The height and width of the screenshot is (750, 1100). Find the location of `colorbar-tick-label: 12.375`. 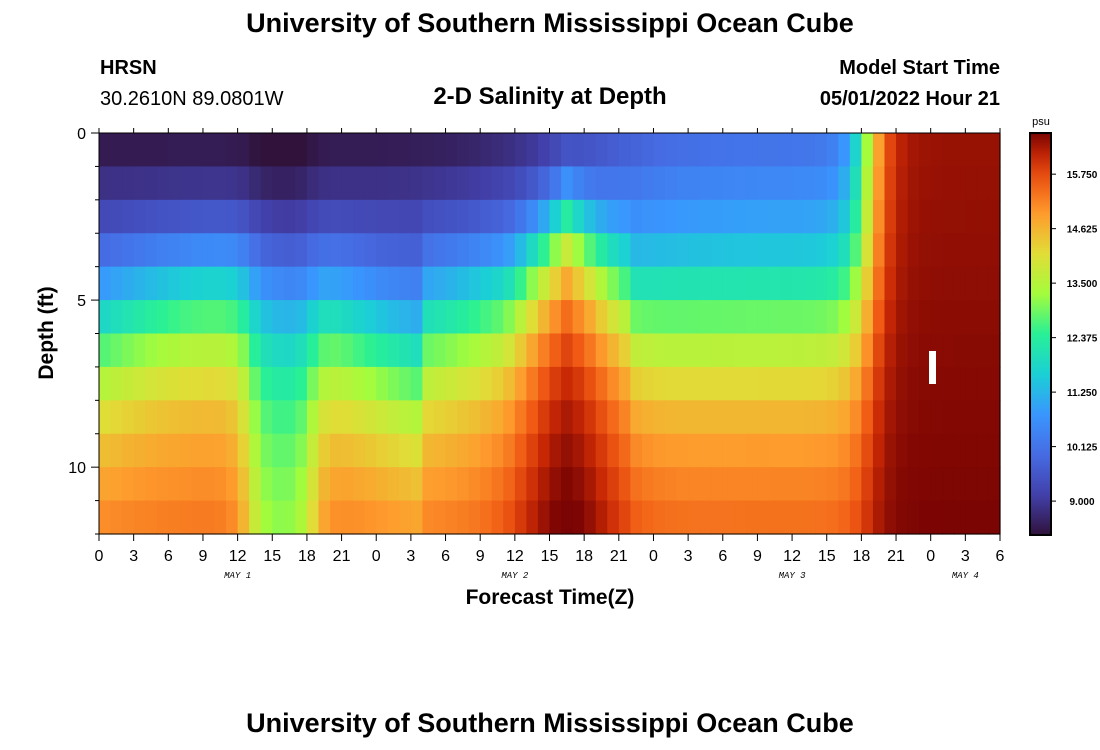

colorbar-tick-label: 12.375 is located at coordinates (1082, 339).